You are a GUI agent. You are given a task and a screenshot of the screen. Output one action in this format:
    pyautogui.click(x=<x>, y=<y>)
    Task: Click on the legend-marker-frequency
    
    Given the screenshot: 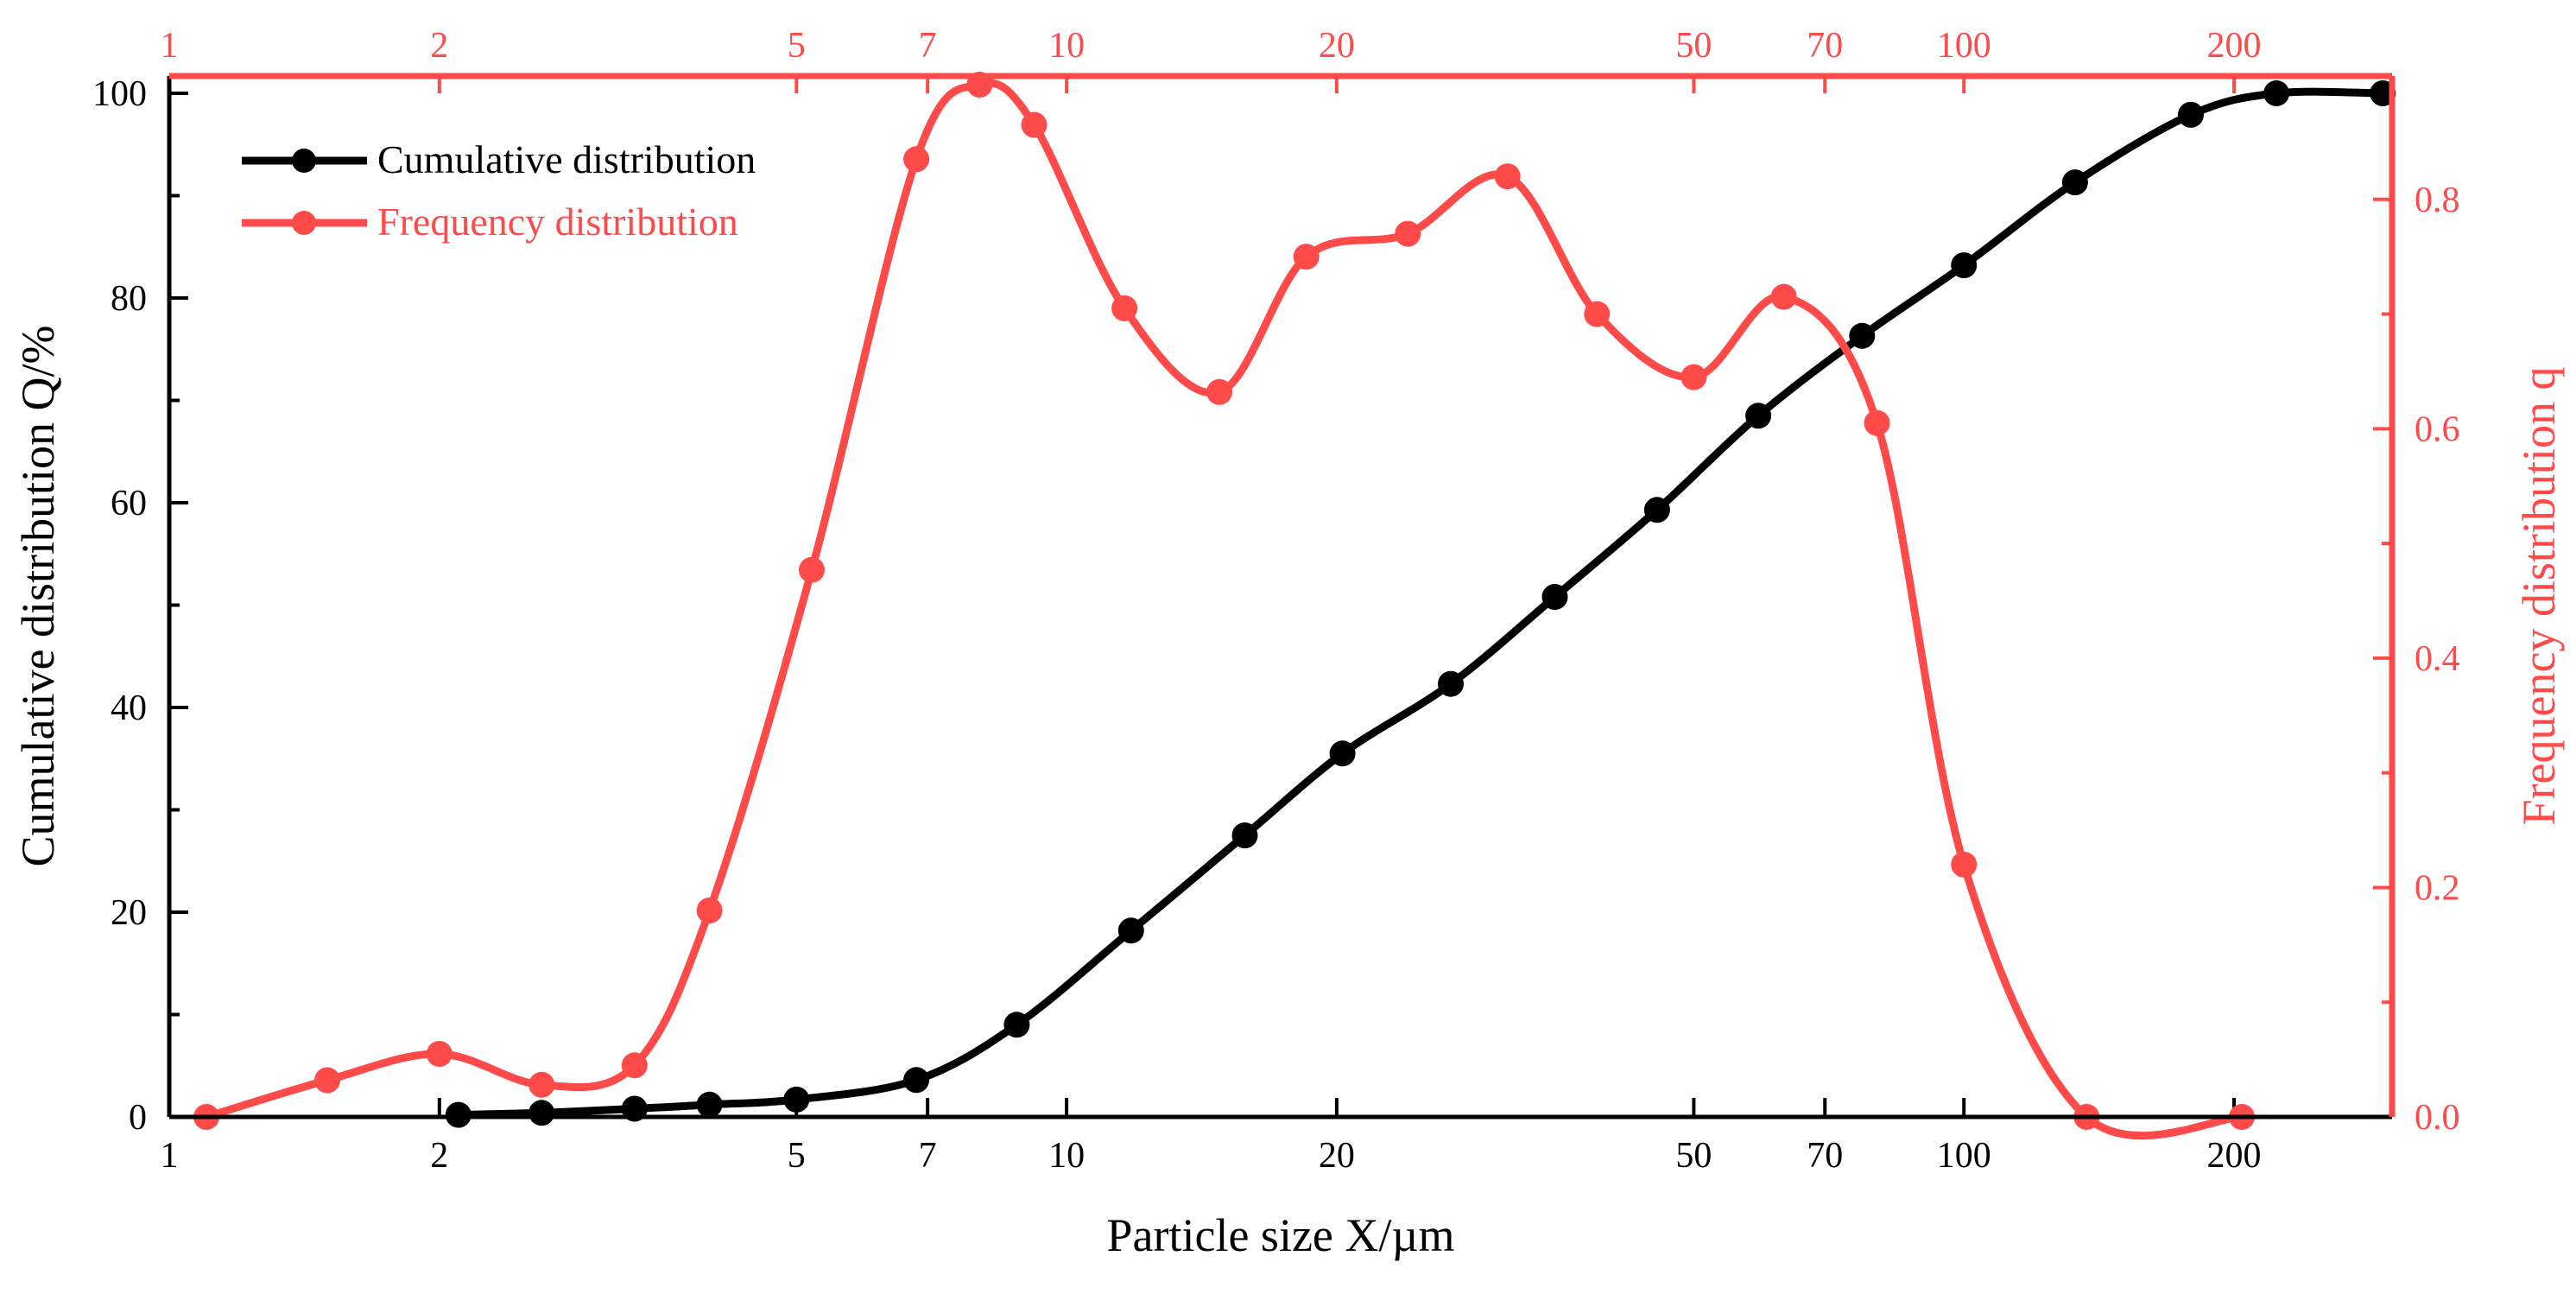 What is the action you would take?
    pyautogui.click(x=304, y=223)
    